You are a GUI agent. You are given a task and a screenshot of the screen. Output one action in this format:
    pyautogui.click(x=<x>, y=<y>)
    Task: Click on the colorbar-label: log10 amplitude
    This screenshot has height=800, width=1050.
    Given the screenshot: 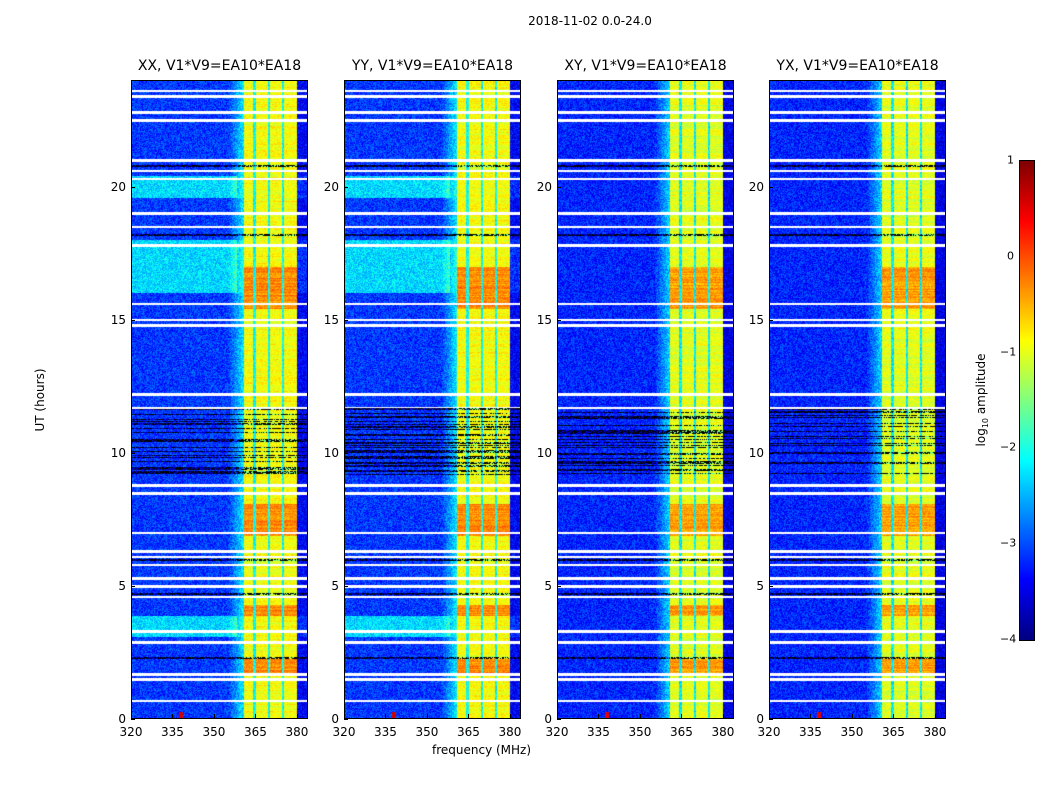 What is the action you would take?
    pyautogui.click(x=982, y=400)
    